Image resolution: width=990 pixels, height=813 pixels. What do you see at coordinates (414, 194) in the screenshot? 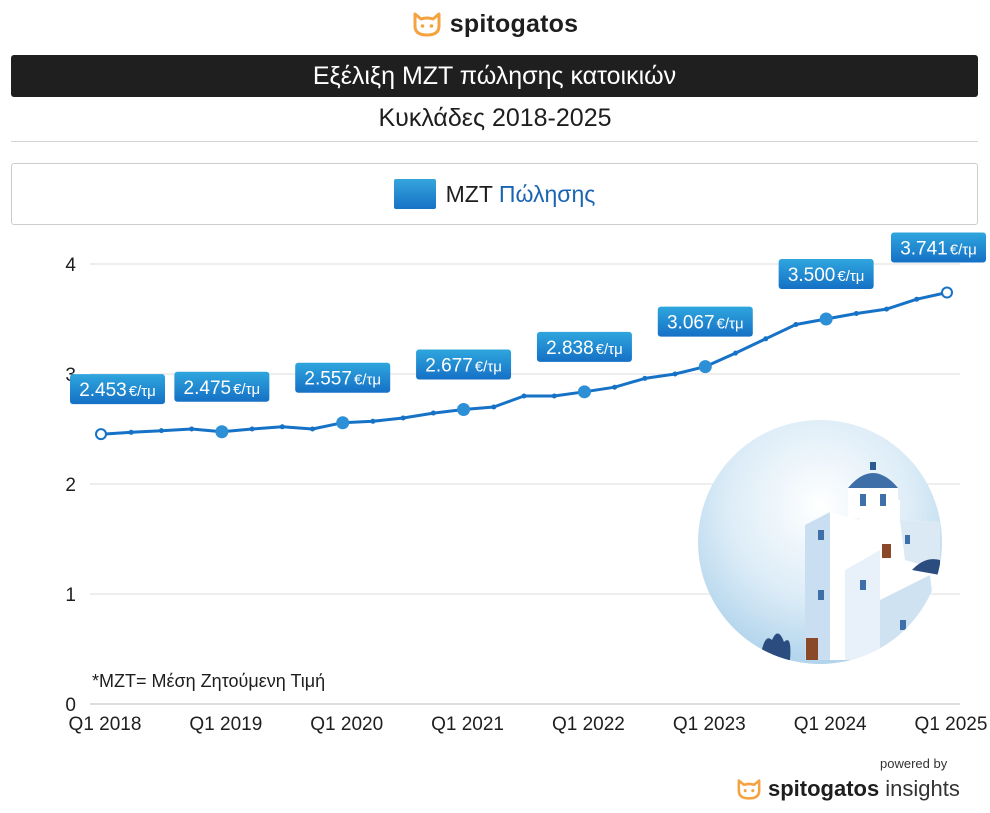
I see `legend-swatch` at bounding box center [414, 194].